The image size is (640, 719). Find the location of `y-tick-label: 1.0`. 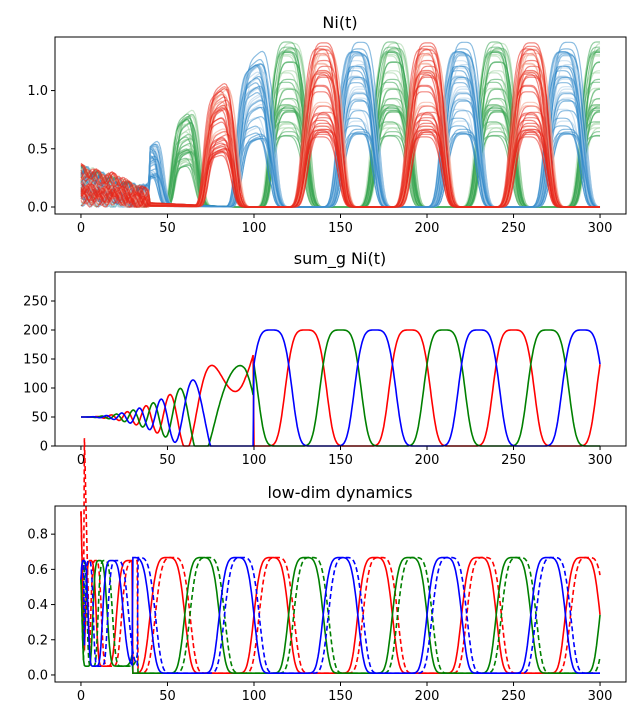

y-tick-label: 1.0 is located at coordinates (37, 91).